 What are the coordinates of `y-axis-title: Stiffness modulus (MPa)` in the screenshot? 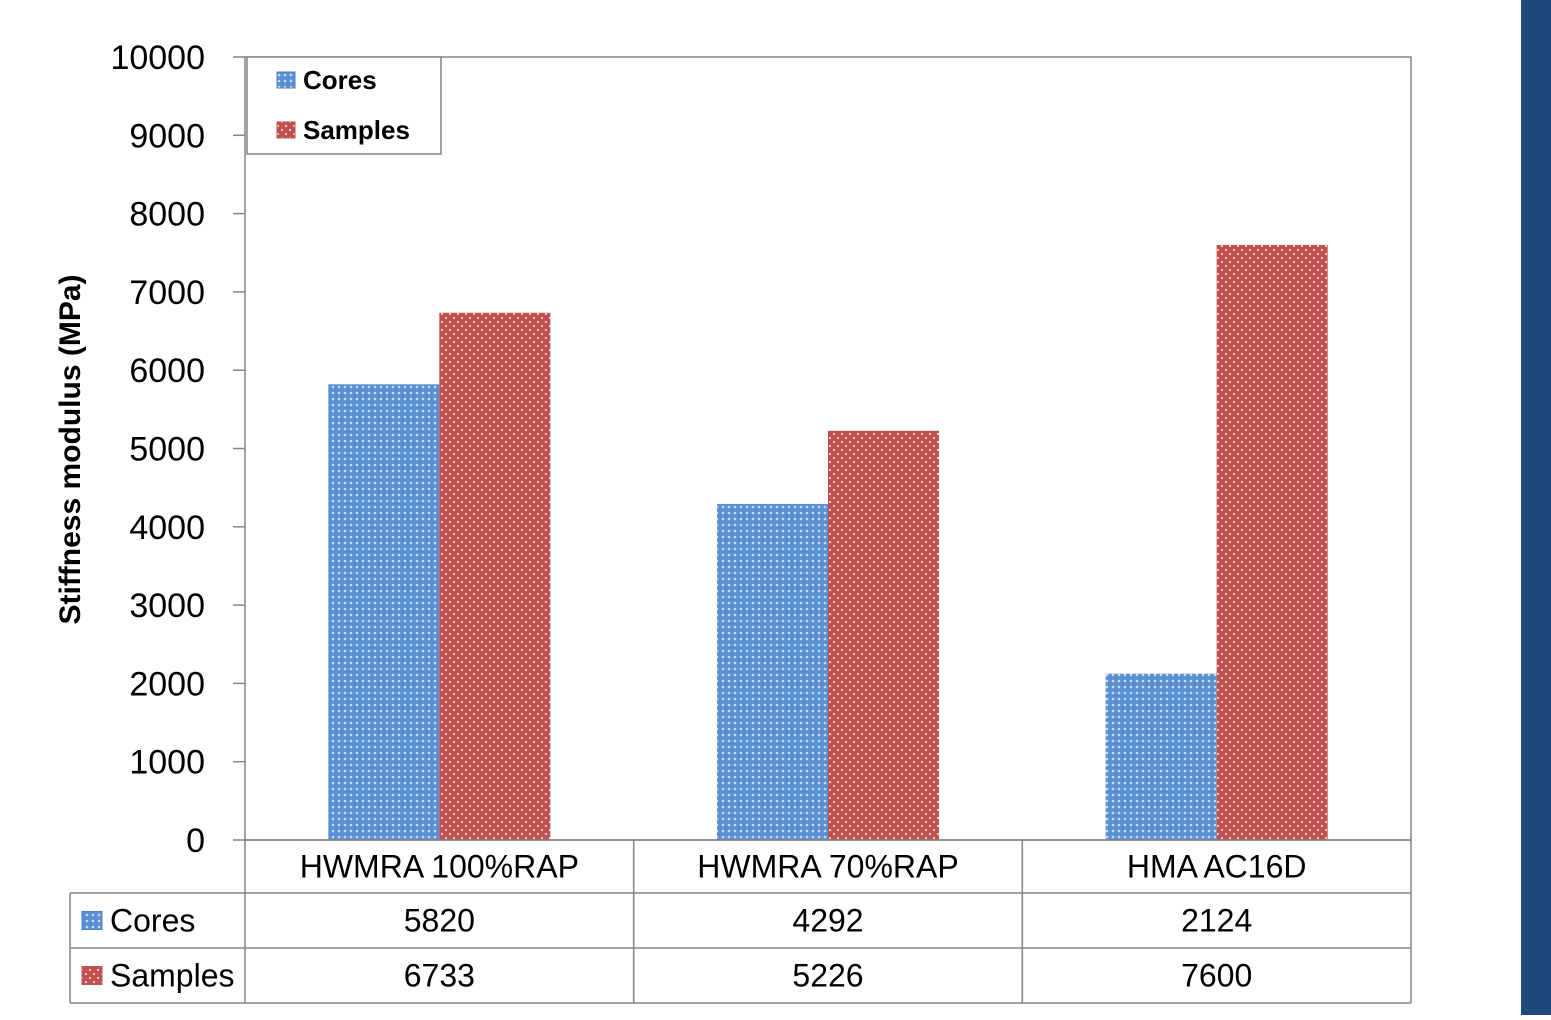 It's located at (70, 449).